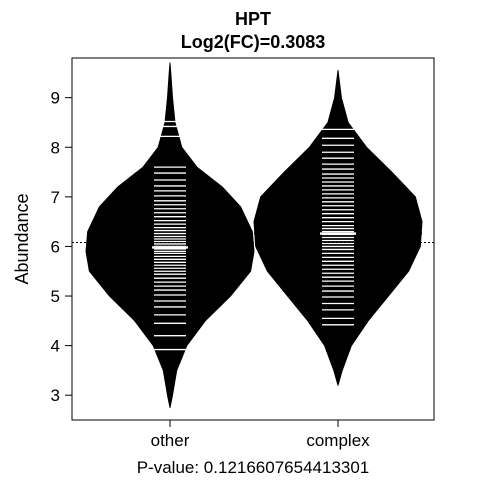 The height and width of the screenshot is (480, 480). What do you see at coordinates (253, 19) in the screenshot?
I see `chart-title: HPT` at bounding box center [253, 19].